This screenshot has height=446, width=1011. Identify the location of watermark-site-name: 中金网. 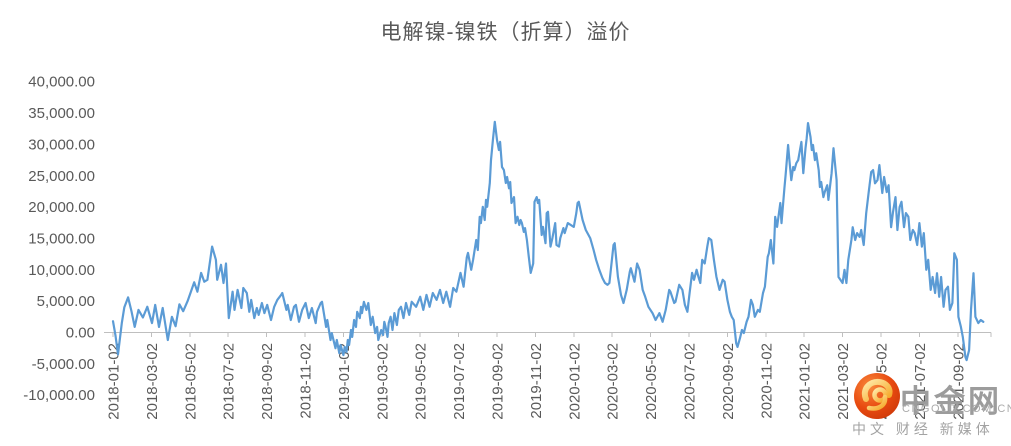
(951, 401).